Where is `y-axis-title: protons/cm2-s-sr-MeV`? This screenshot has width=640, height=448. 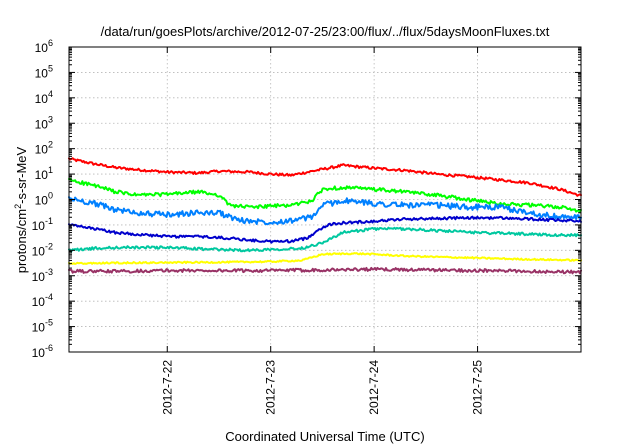 y-axis-title: protons/cm2-s-sr-MeV is located at coordinates (21, 209).